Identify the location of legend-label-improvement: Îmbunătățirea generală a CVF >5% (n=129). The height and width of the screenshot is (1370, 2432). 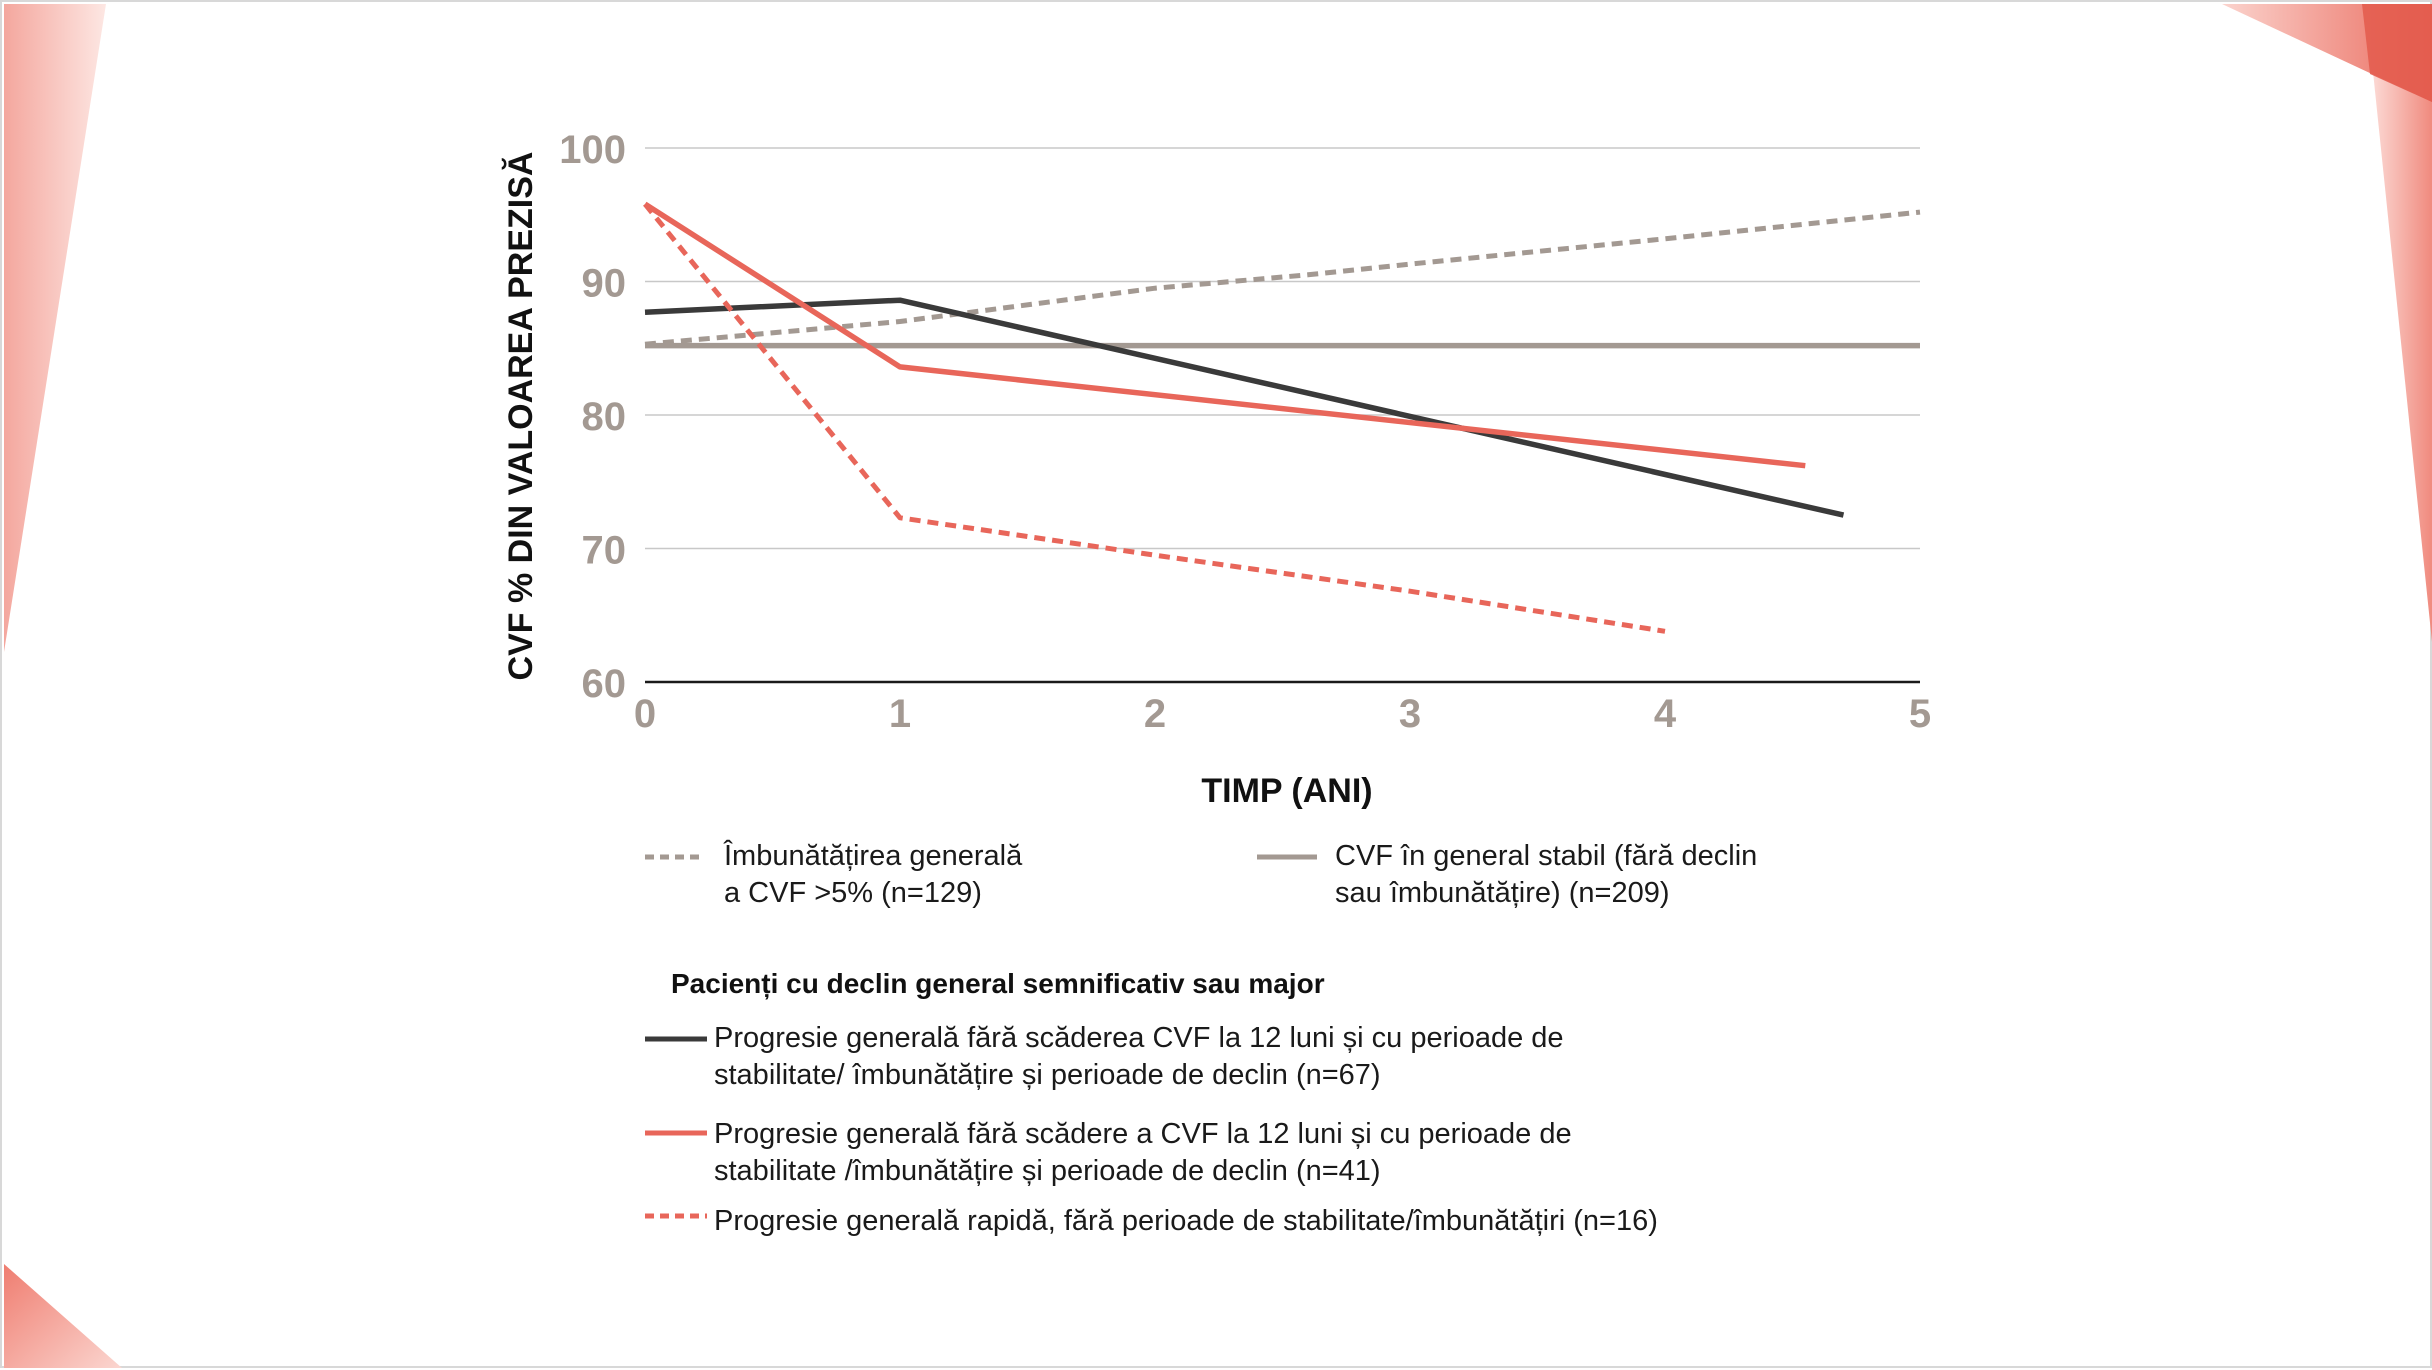
(873, 875).